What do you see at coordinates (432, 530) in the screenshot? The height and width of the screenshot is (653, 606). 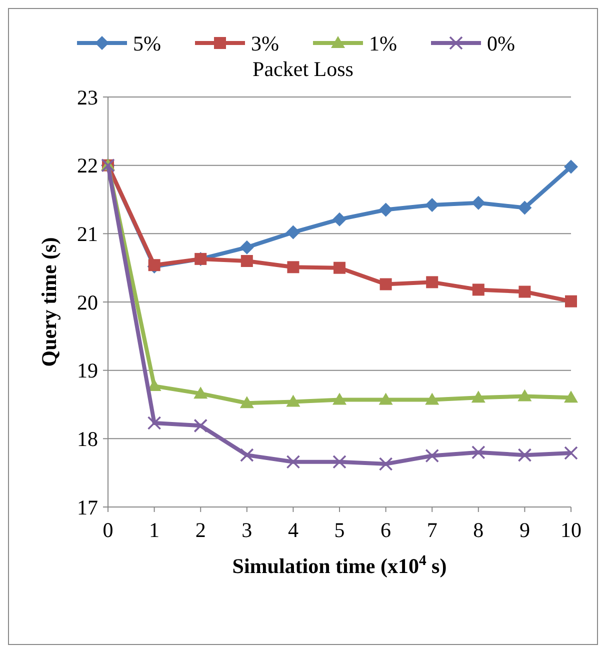 I see `x-tick-label: 7` at bounding box center [432, 530].